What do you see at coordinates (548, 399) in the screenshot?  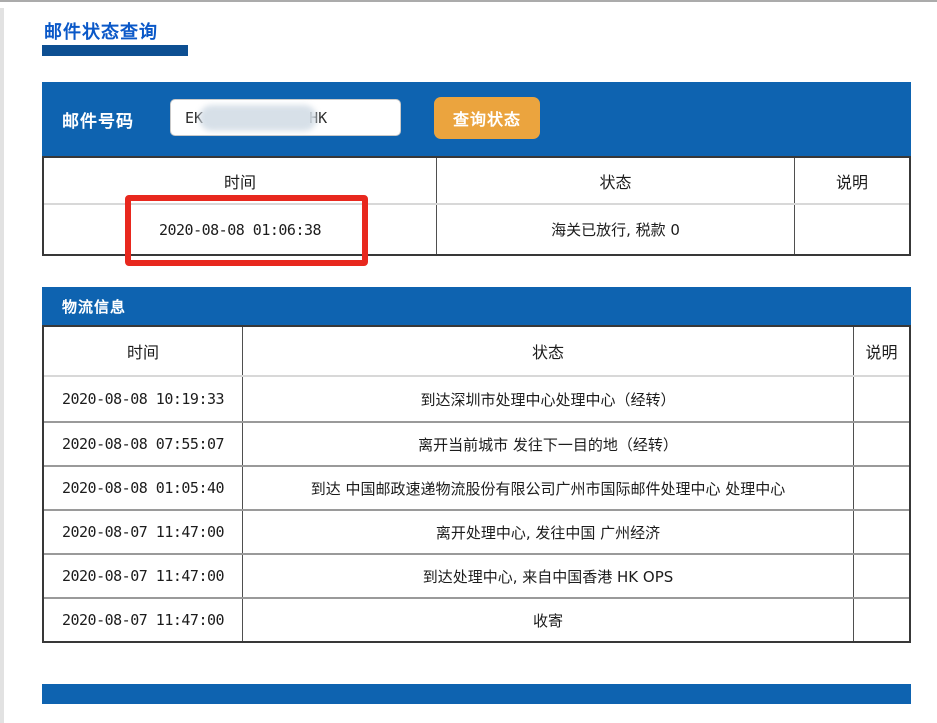 I see `logistics-status-cell: 到达深圳市处理中心处理中心（经转）` at bounding box center [548, 399].